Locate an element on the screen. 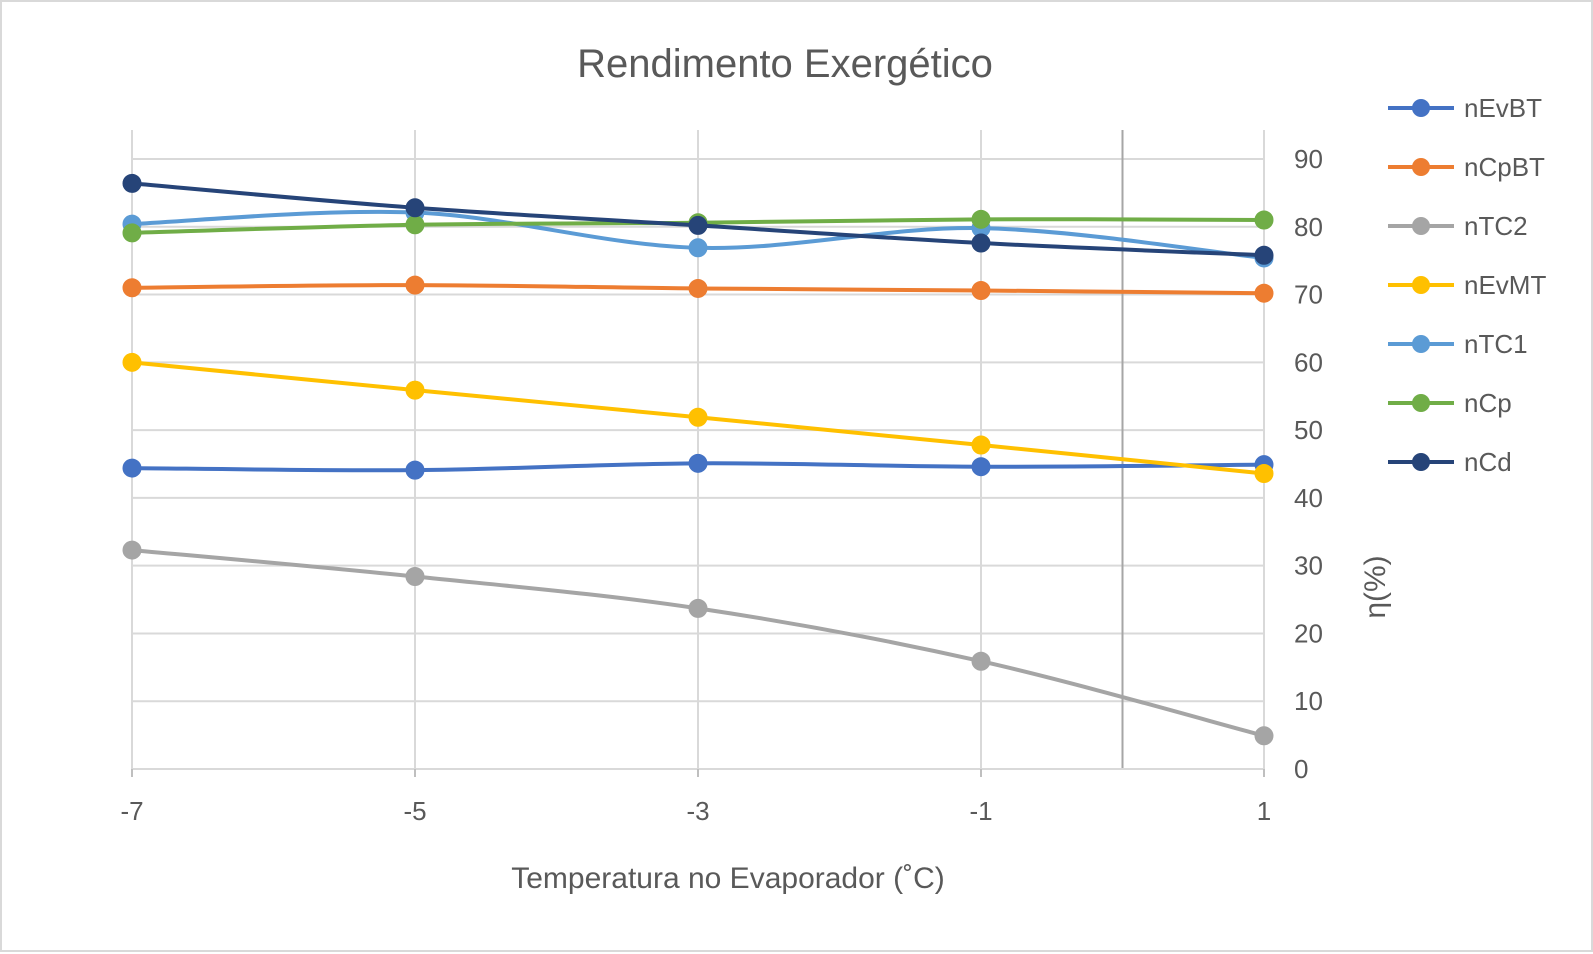 The width and height of the screenshot is (1593, 954). legend-marker-nTC2 is located at coordinates (1421, 226).